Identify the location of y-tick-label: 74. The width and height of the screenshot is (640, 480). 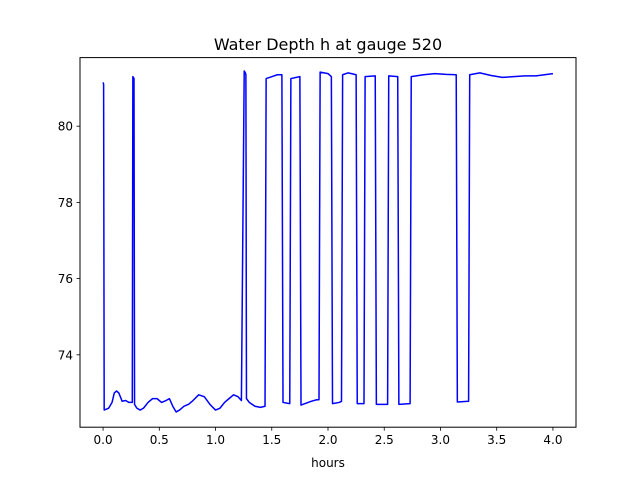
(65, 355).